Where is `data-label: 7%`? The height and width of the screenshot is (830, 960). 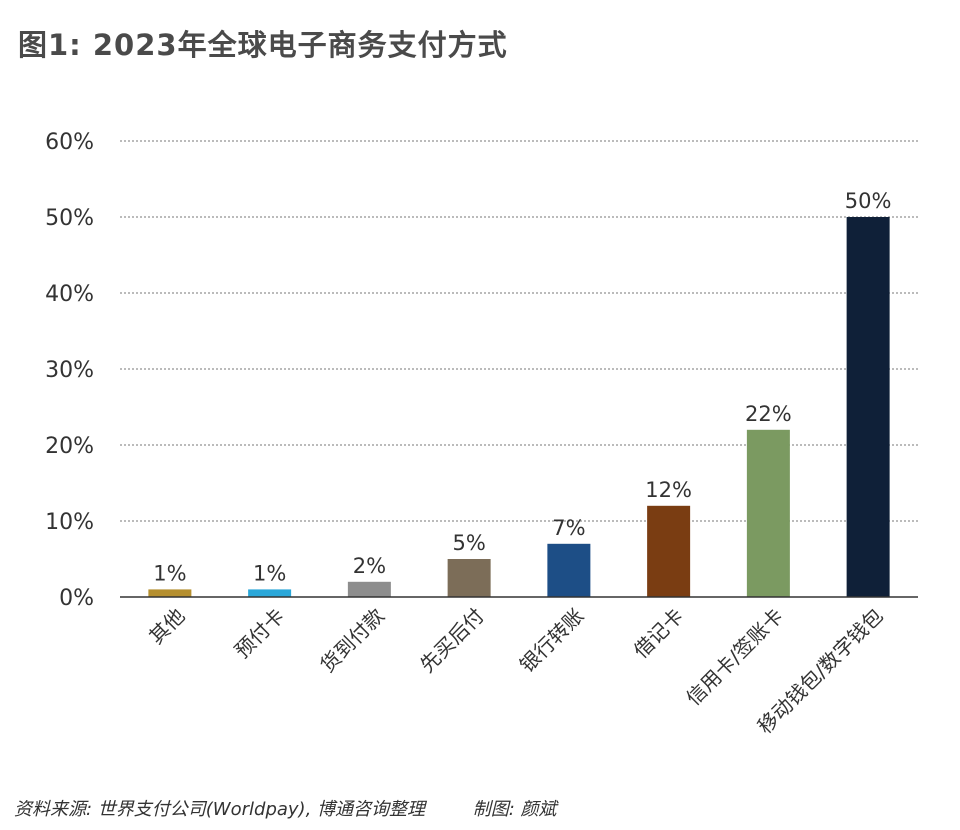
data-label: 7% is located at coordinates (568, 528).